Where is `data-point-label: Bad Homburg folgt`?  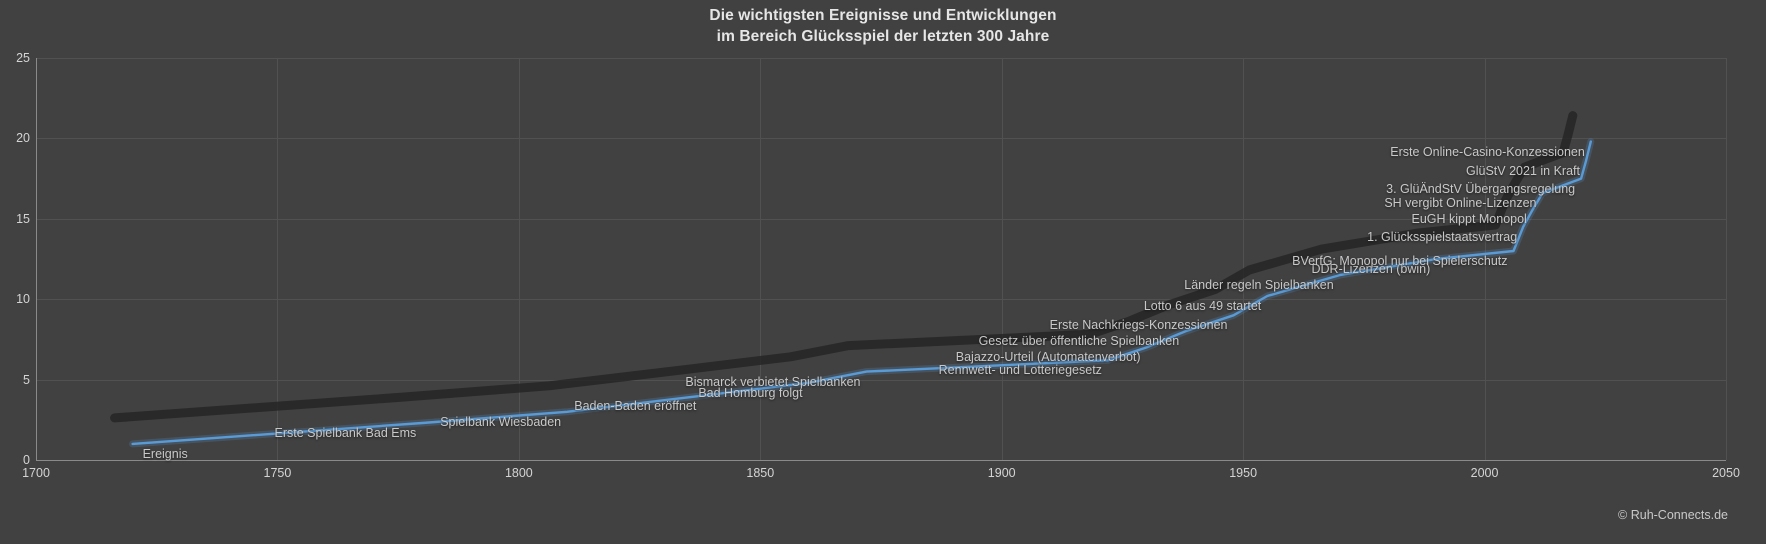 data-point-label: Bad Homburg folgt is located at coordinates (750, 392).